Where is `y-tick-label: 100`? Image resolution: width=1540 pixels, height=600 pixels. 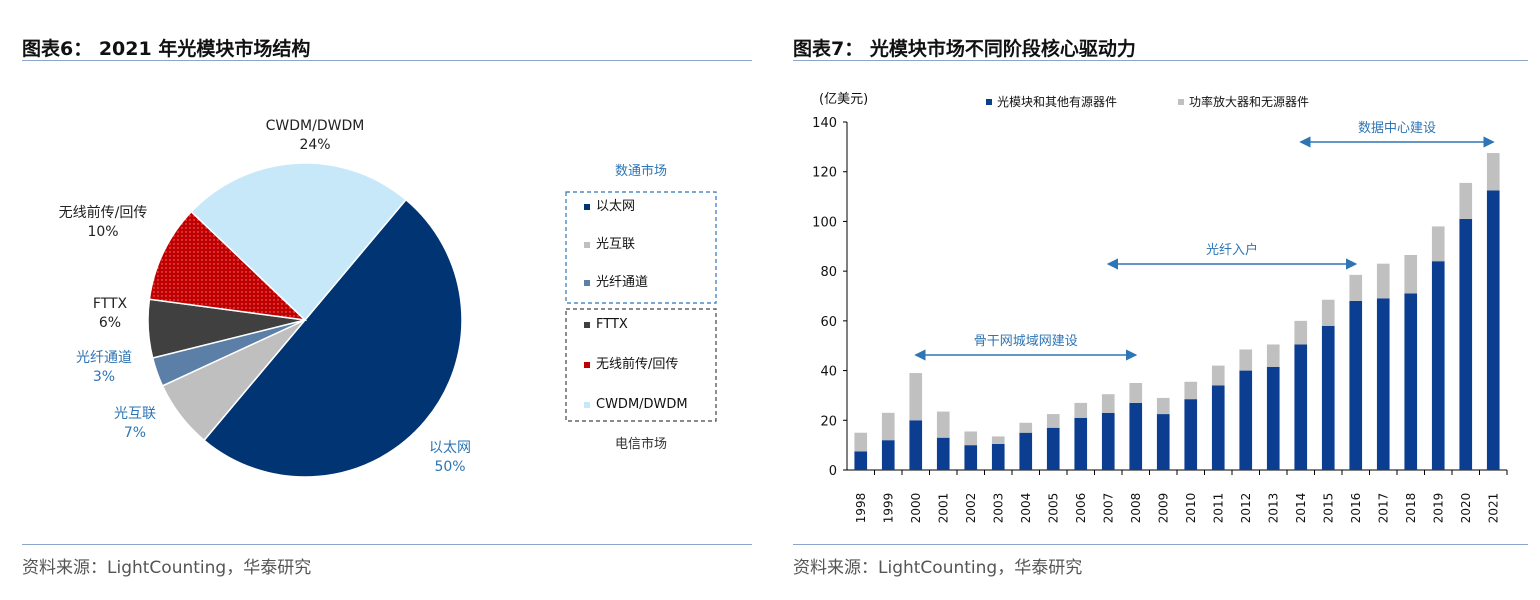
y-tick-label: 100 is located at coordinates (824, 222).